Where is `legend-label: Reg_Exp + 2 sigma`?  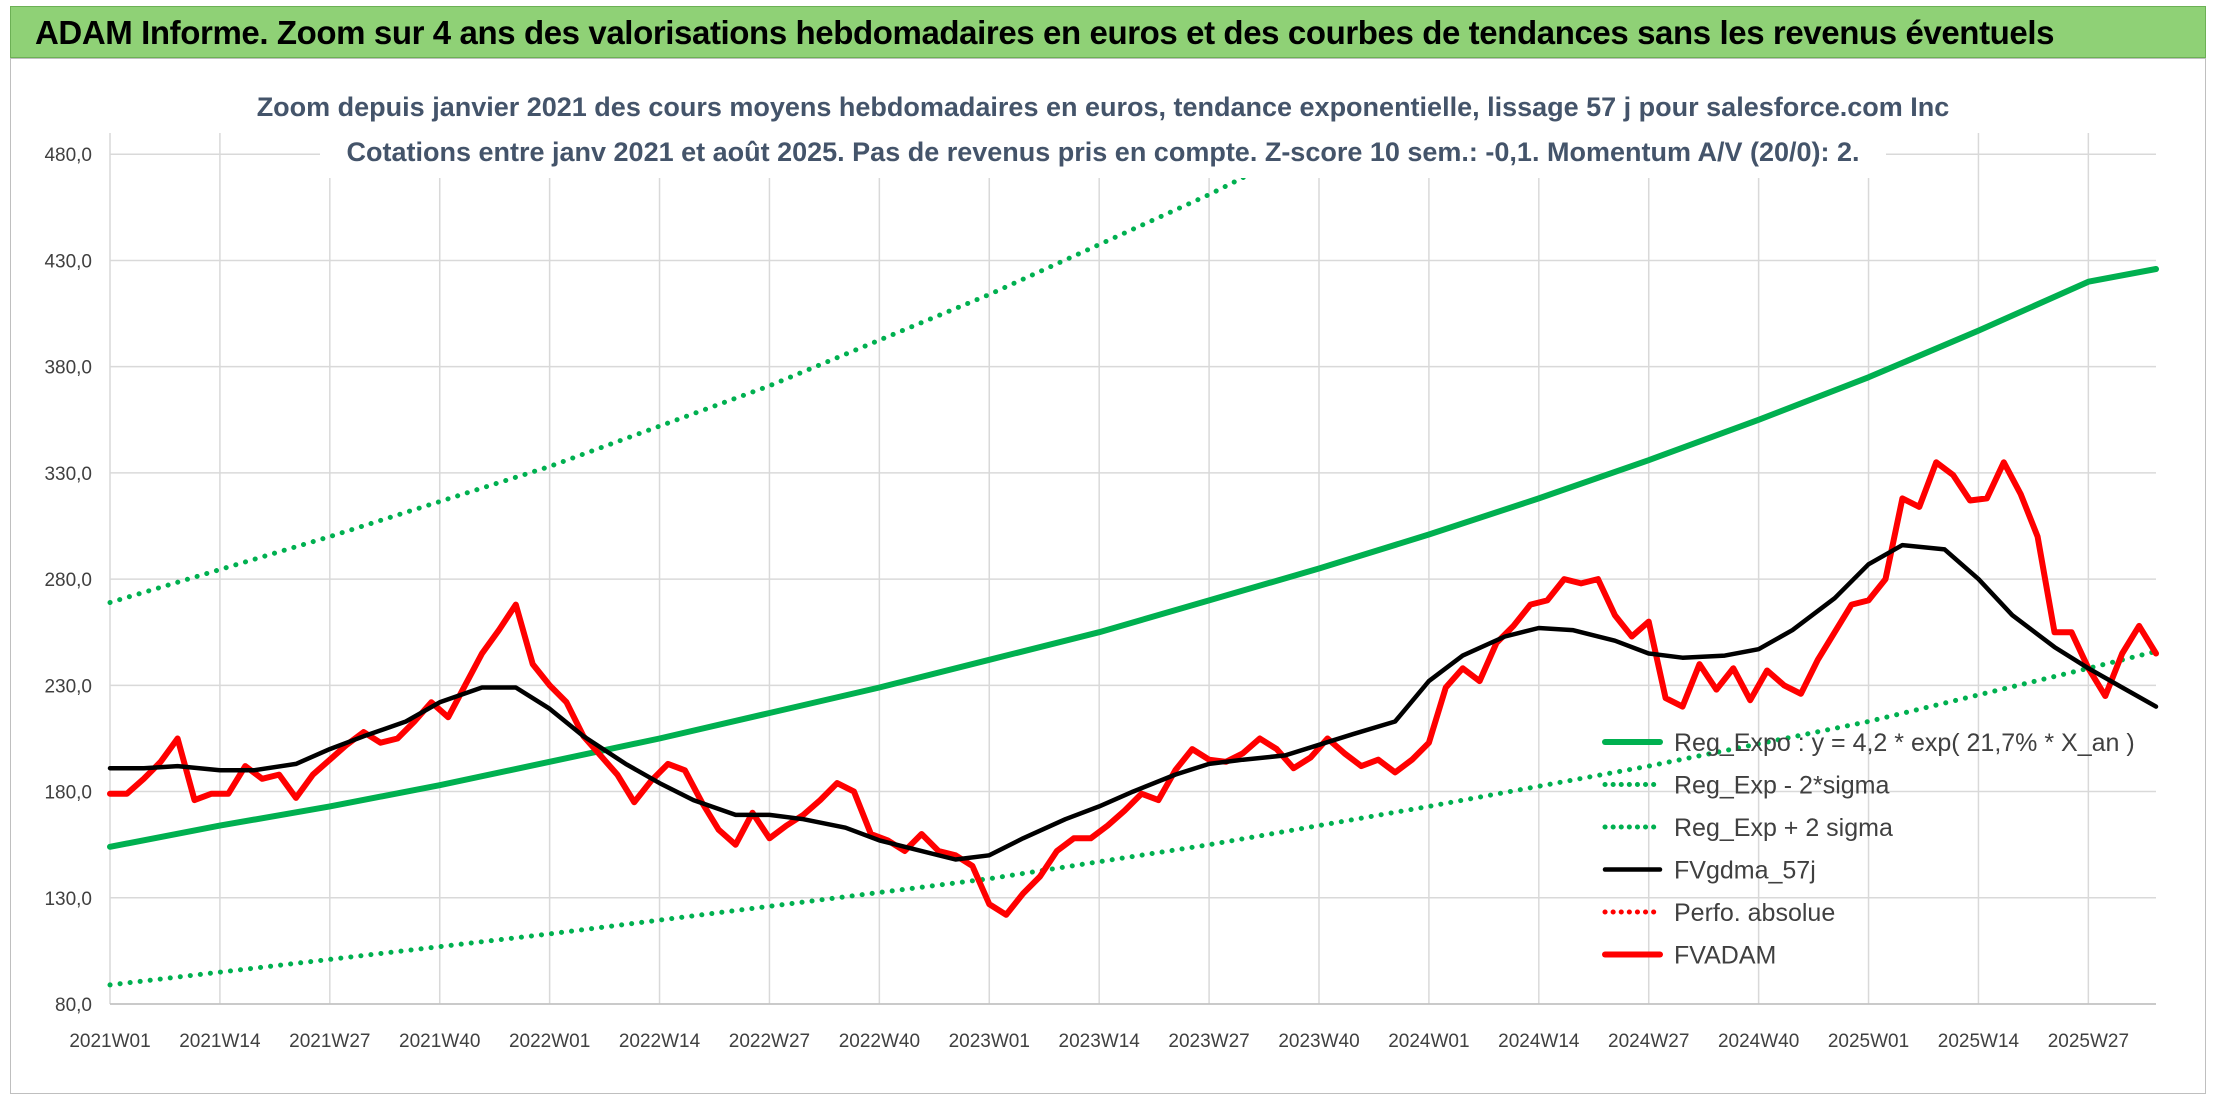 legend-label: Reg_Exp + 2 sigma is located at coordinates (1783, 828).